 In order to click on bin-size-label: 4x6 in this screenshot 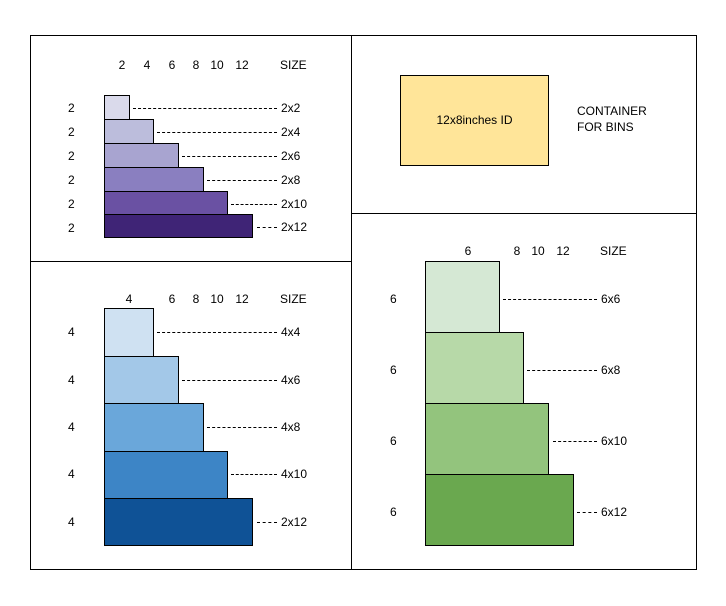, I will do `click(291, 380)`.